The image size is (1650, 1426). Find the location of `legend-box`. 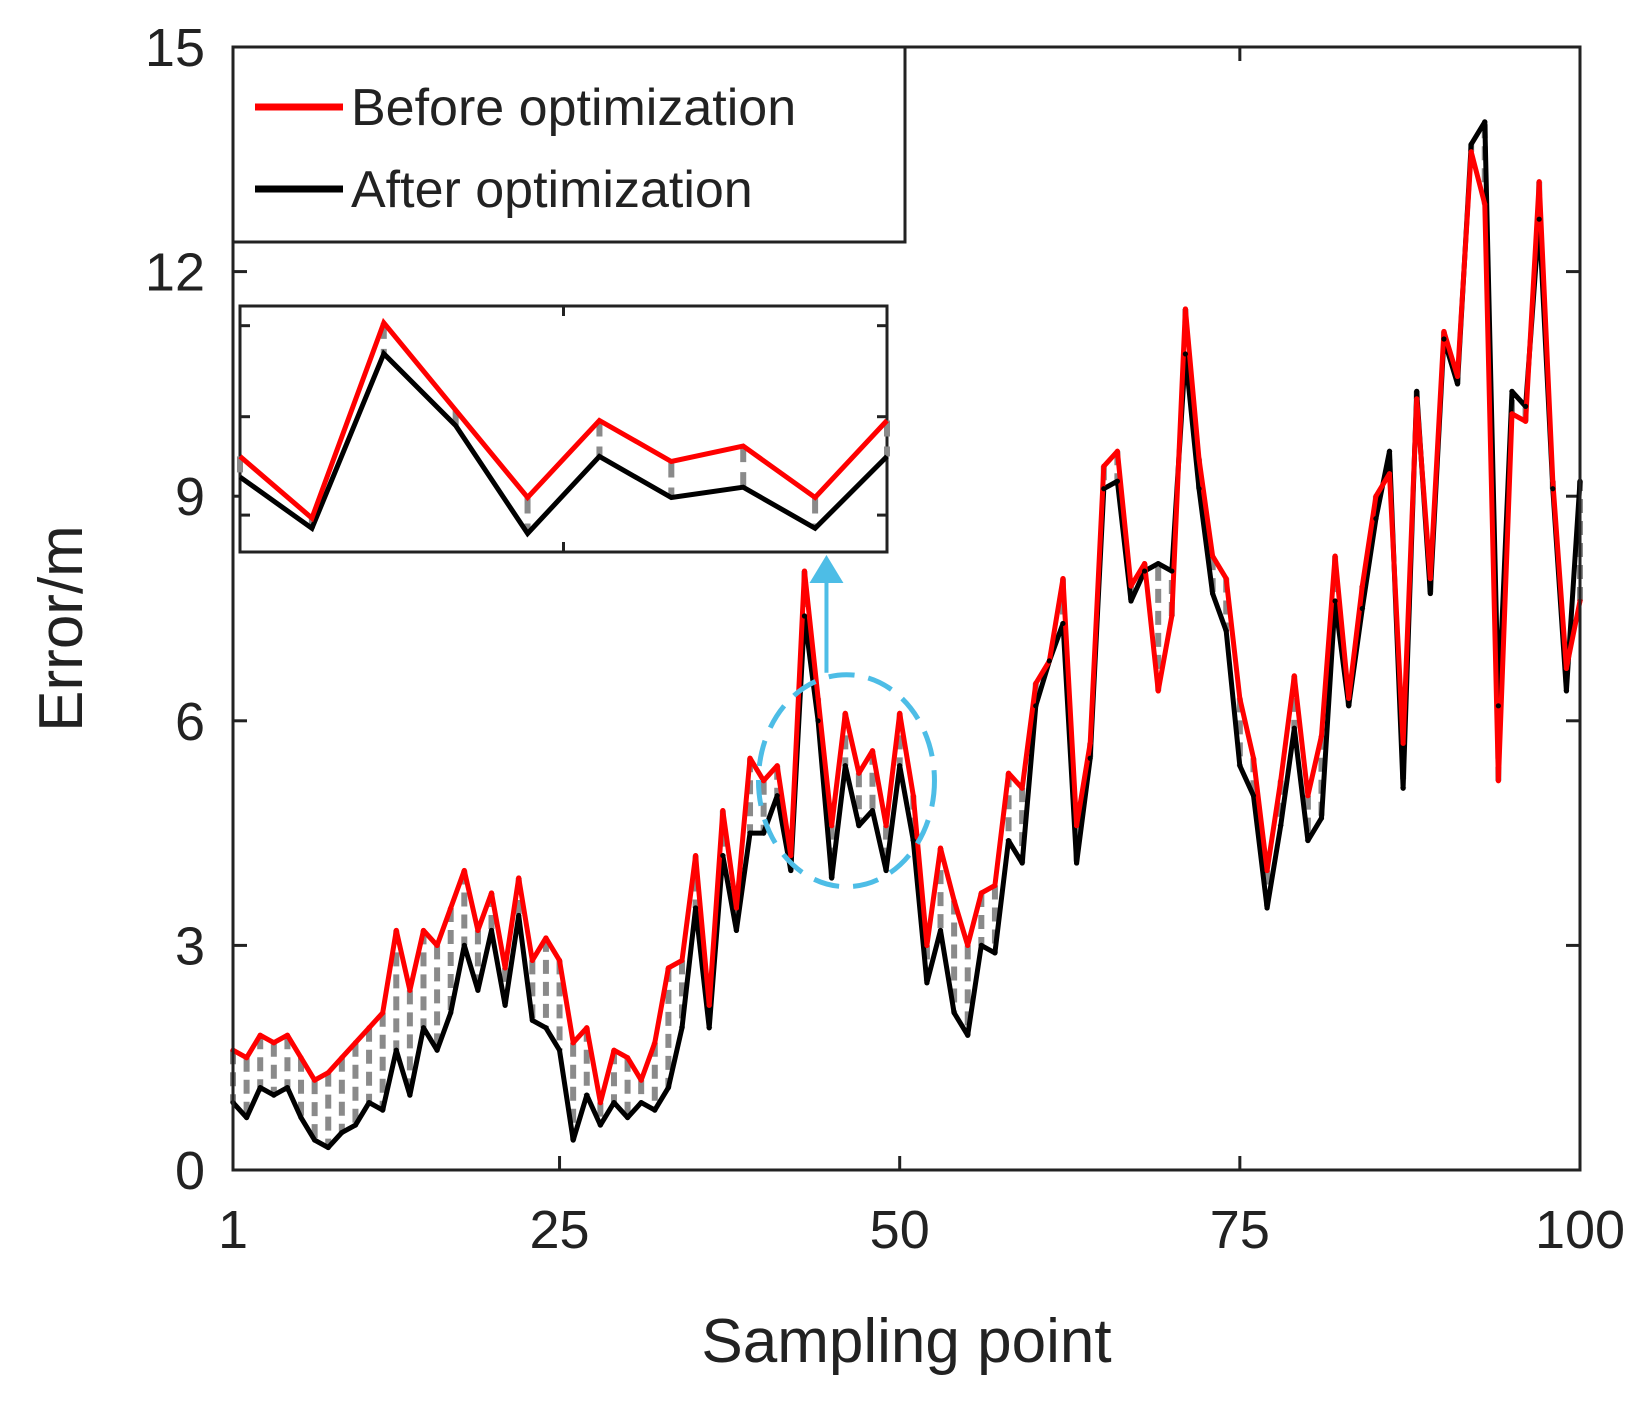

legend-box is located at coordinates (569, 144).